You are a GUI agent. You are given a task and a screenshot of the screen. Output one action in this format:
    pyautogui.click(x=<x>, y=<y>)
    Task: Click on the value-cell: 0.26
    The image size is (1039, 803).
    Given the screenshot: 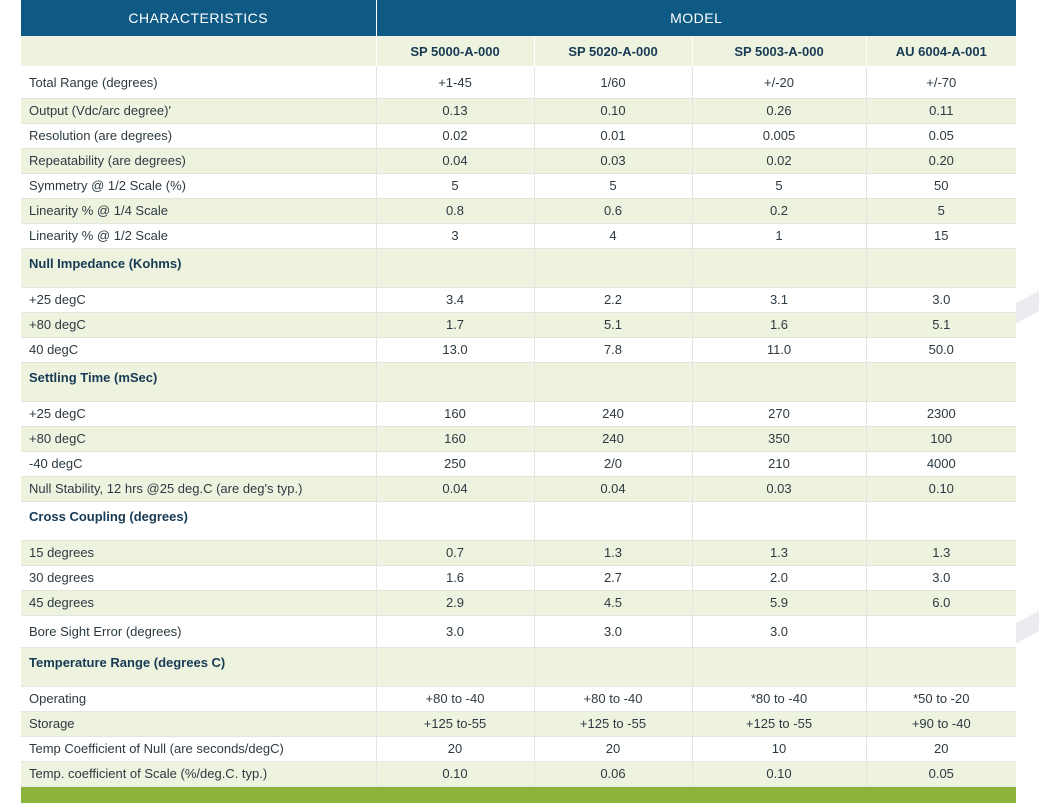 What is the action you would take?
    pyautogui.click(x=779, y=111)
    